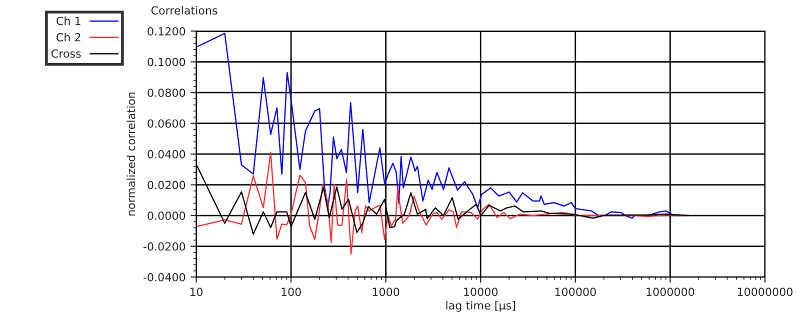 The image size is (801, 321). What do you see at coordinates (66, 53) in the screenshot?
I see `legend-label: Cross` at bounding box center [66, 53].